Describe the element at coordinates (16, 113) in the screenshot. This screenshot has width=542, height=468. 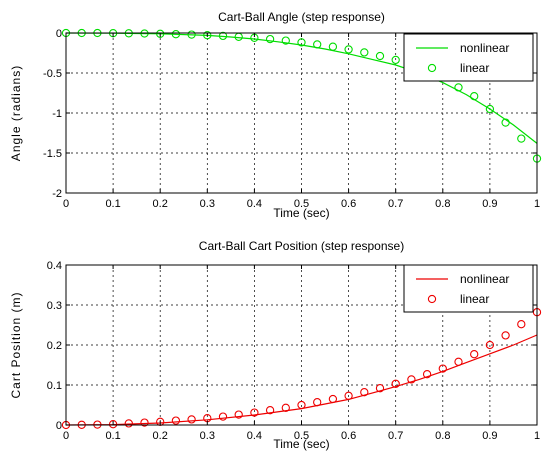
I see `y-axis-label: Angle (radians)` at that location.